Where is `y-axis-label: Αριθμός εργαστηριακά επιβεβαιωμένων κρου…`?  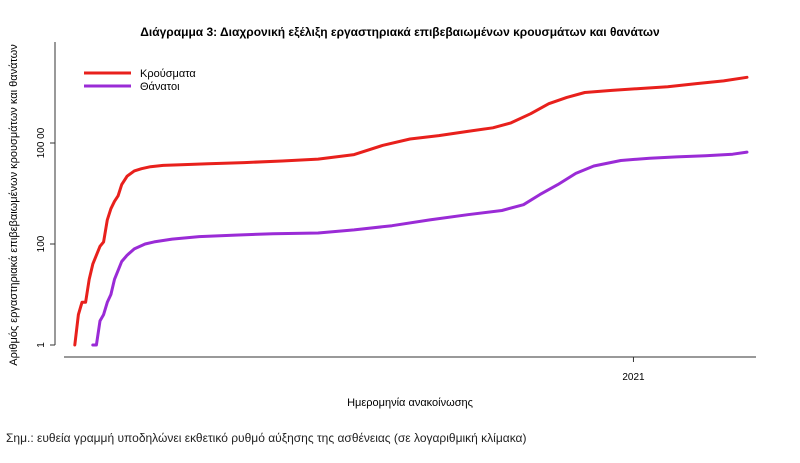
y-axis-label: Αριθμός εργαστηριακά επιβεβαιωμένων κρου… is located at coordinates (14, 205).